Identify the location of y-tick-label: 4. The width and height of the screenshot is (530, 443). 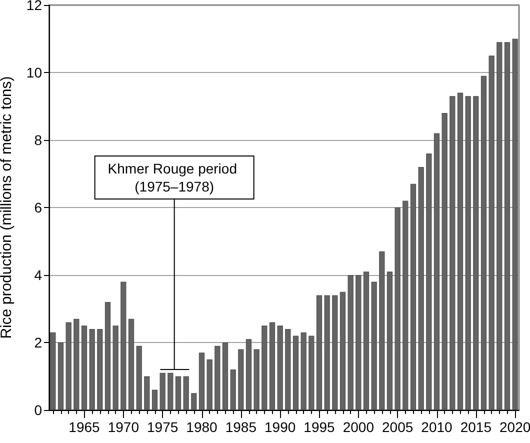
(38, 275).